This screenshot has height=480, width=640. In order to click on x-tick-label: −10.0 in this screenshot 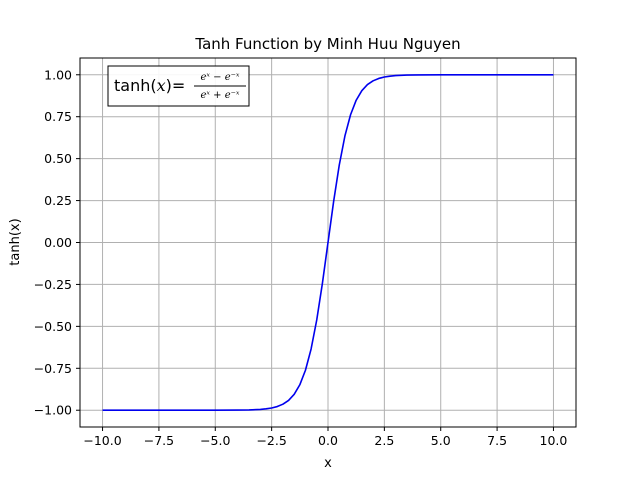, I will do `click(102, 440)`.